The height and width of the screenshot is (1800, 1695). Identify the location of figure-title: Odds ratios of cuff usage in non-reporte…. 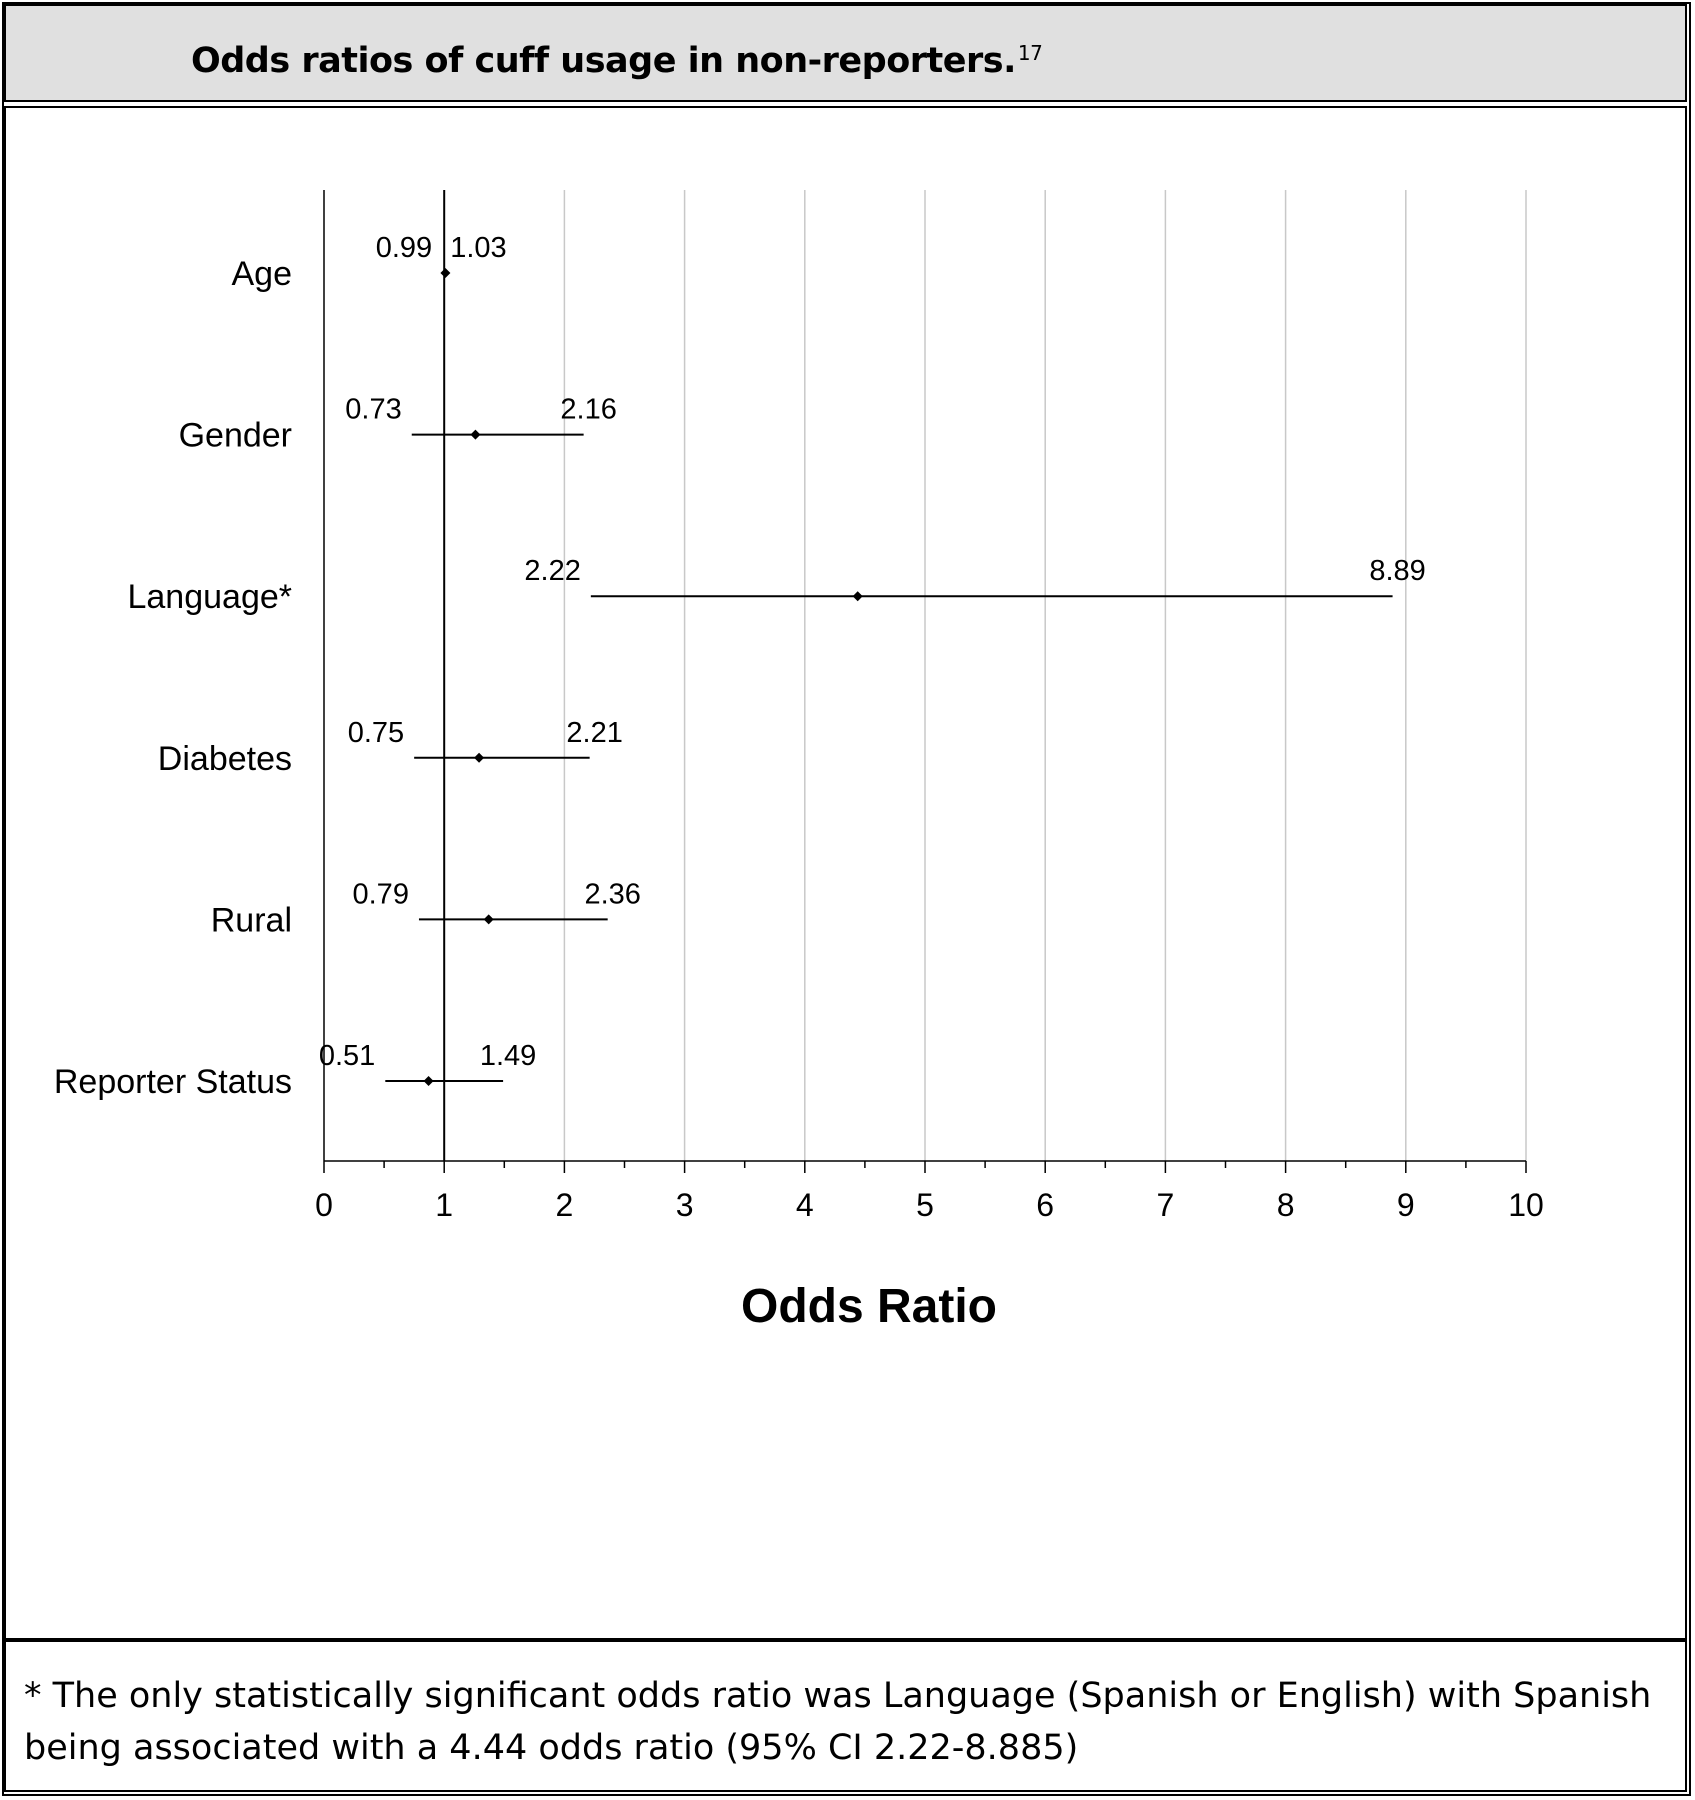
(617, 61).